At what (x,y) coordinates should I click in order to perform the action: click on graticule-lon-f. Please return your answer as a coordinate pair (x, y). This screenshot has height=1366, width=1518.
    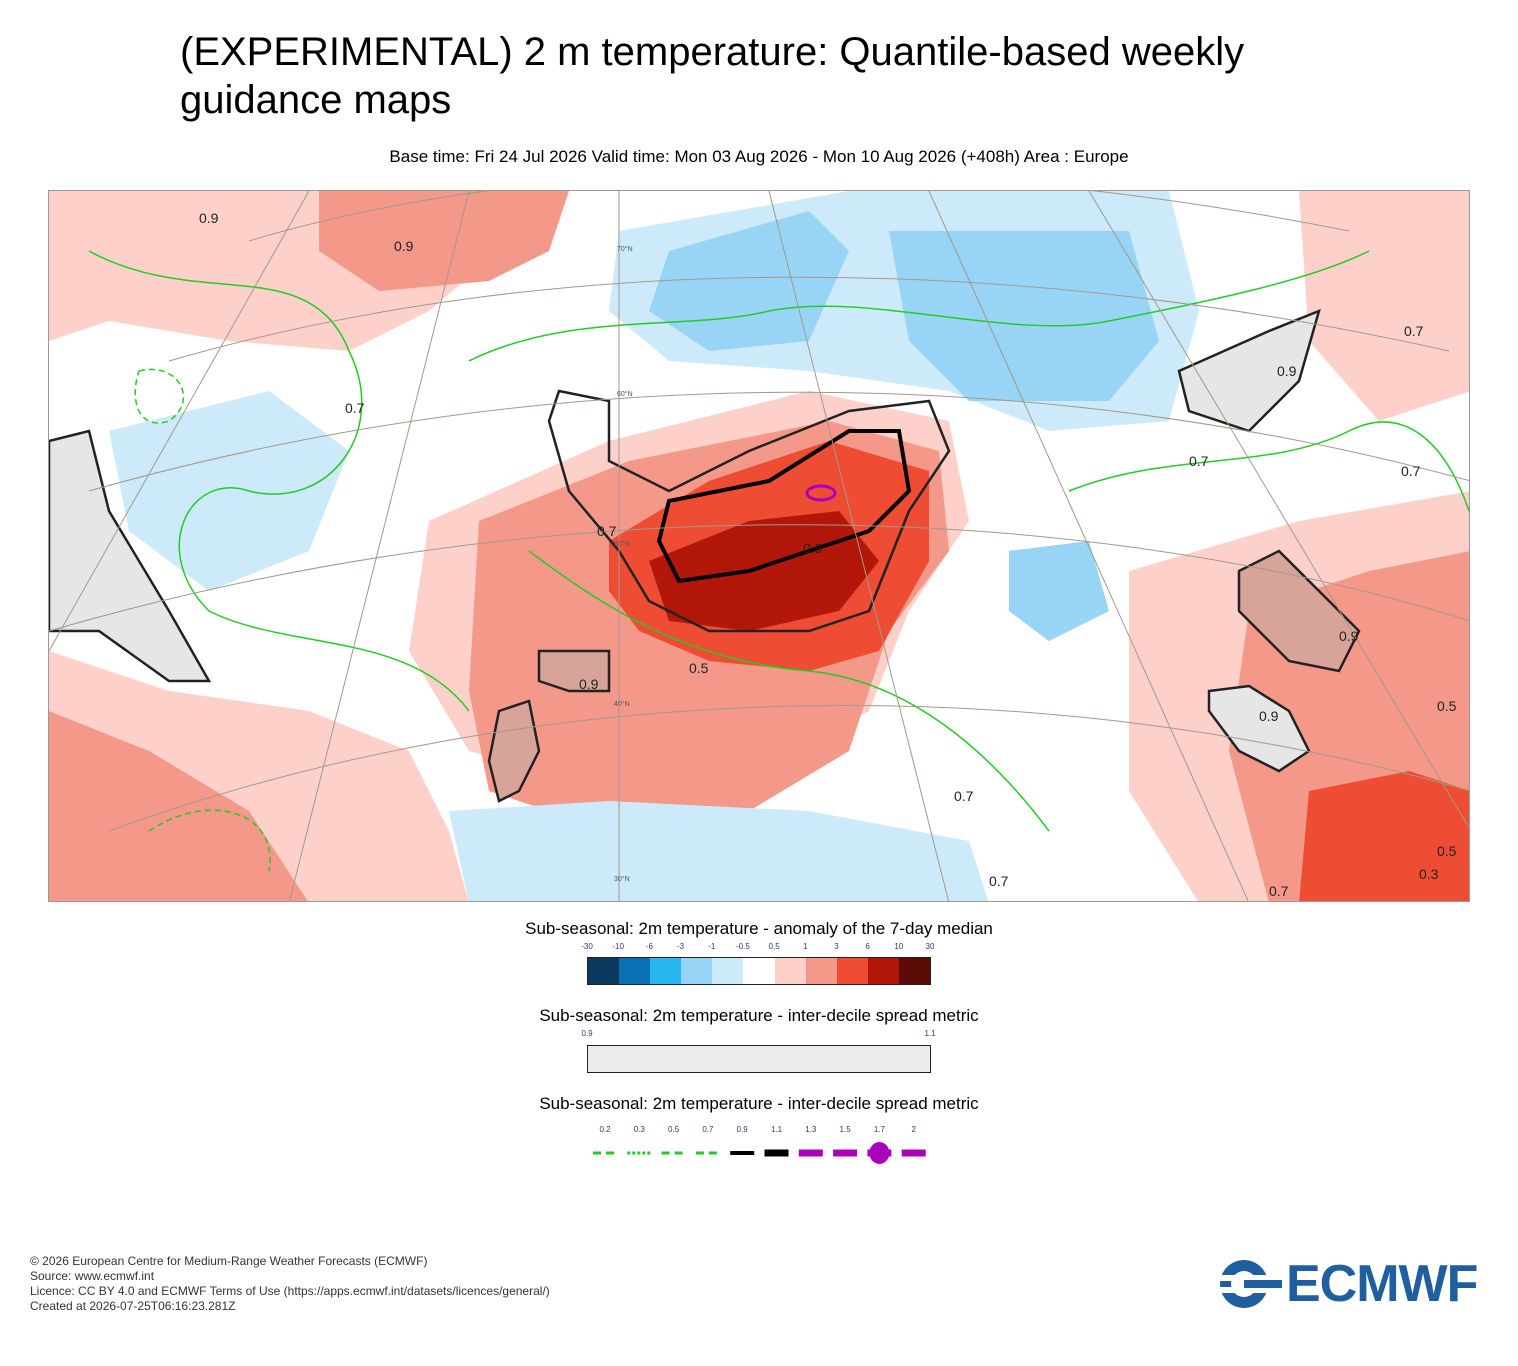
    Looking at the image, I should click on (179, 421).